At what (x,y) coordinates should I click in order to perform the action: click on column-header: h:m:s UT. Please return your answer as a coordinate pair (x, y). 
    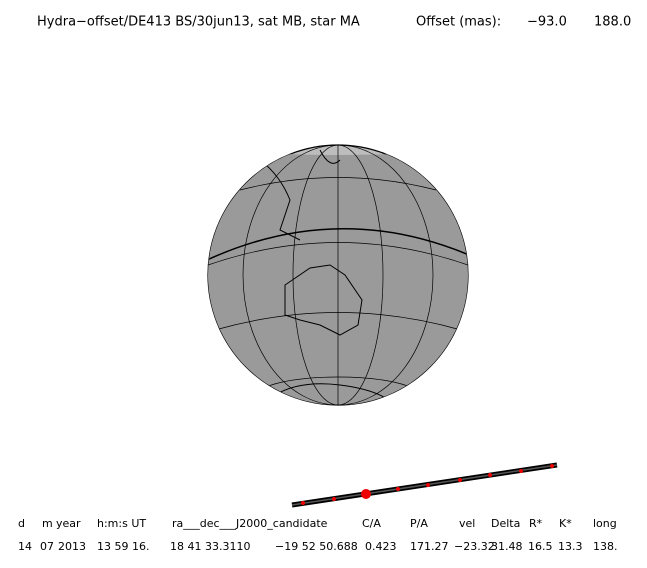
    Looking at the image, I should click on (121, 523).